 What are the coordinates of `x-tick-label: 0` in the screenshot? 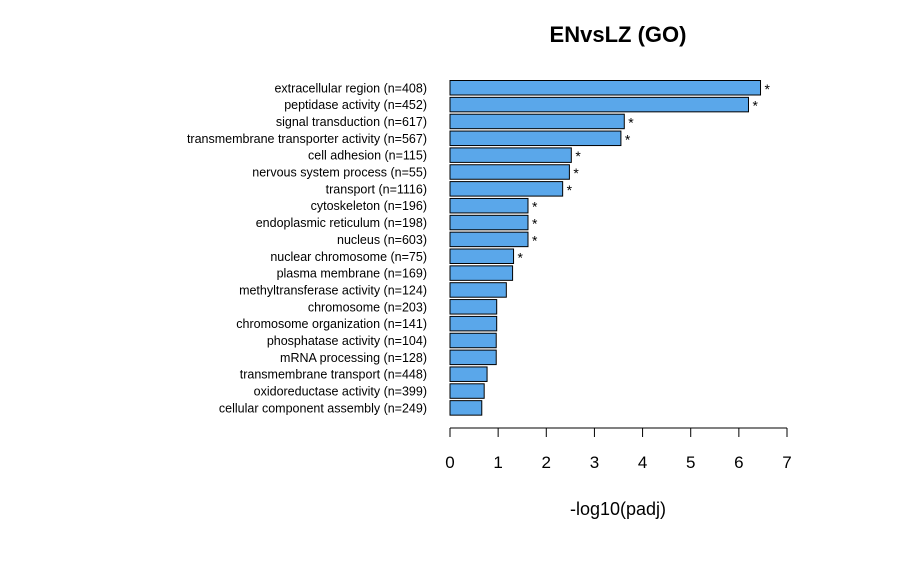 It's located at (449, 462).